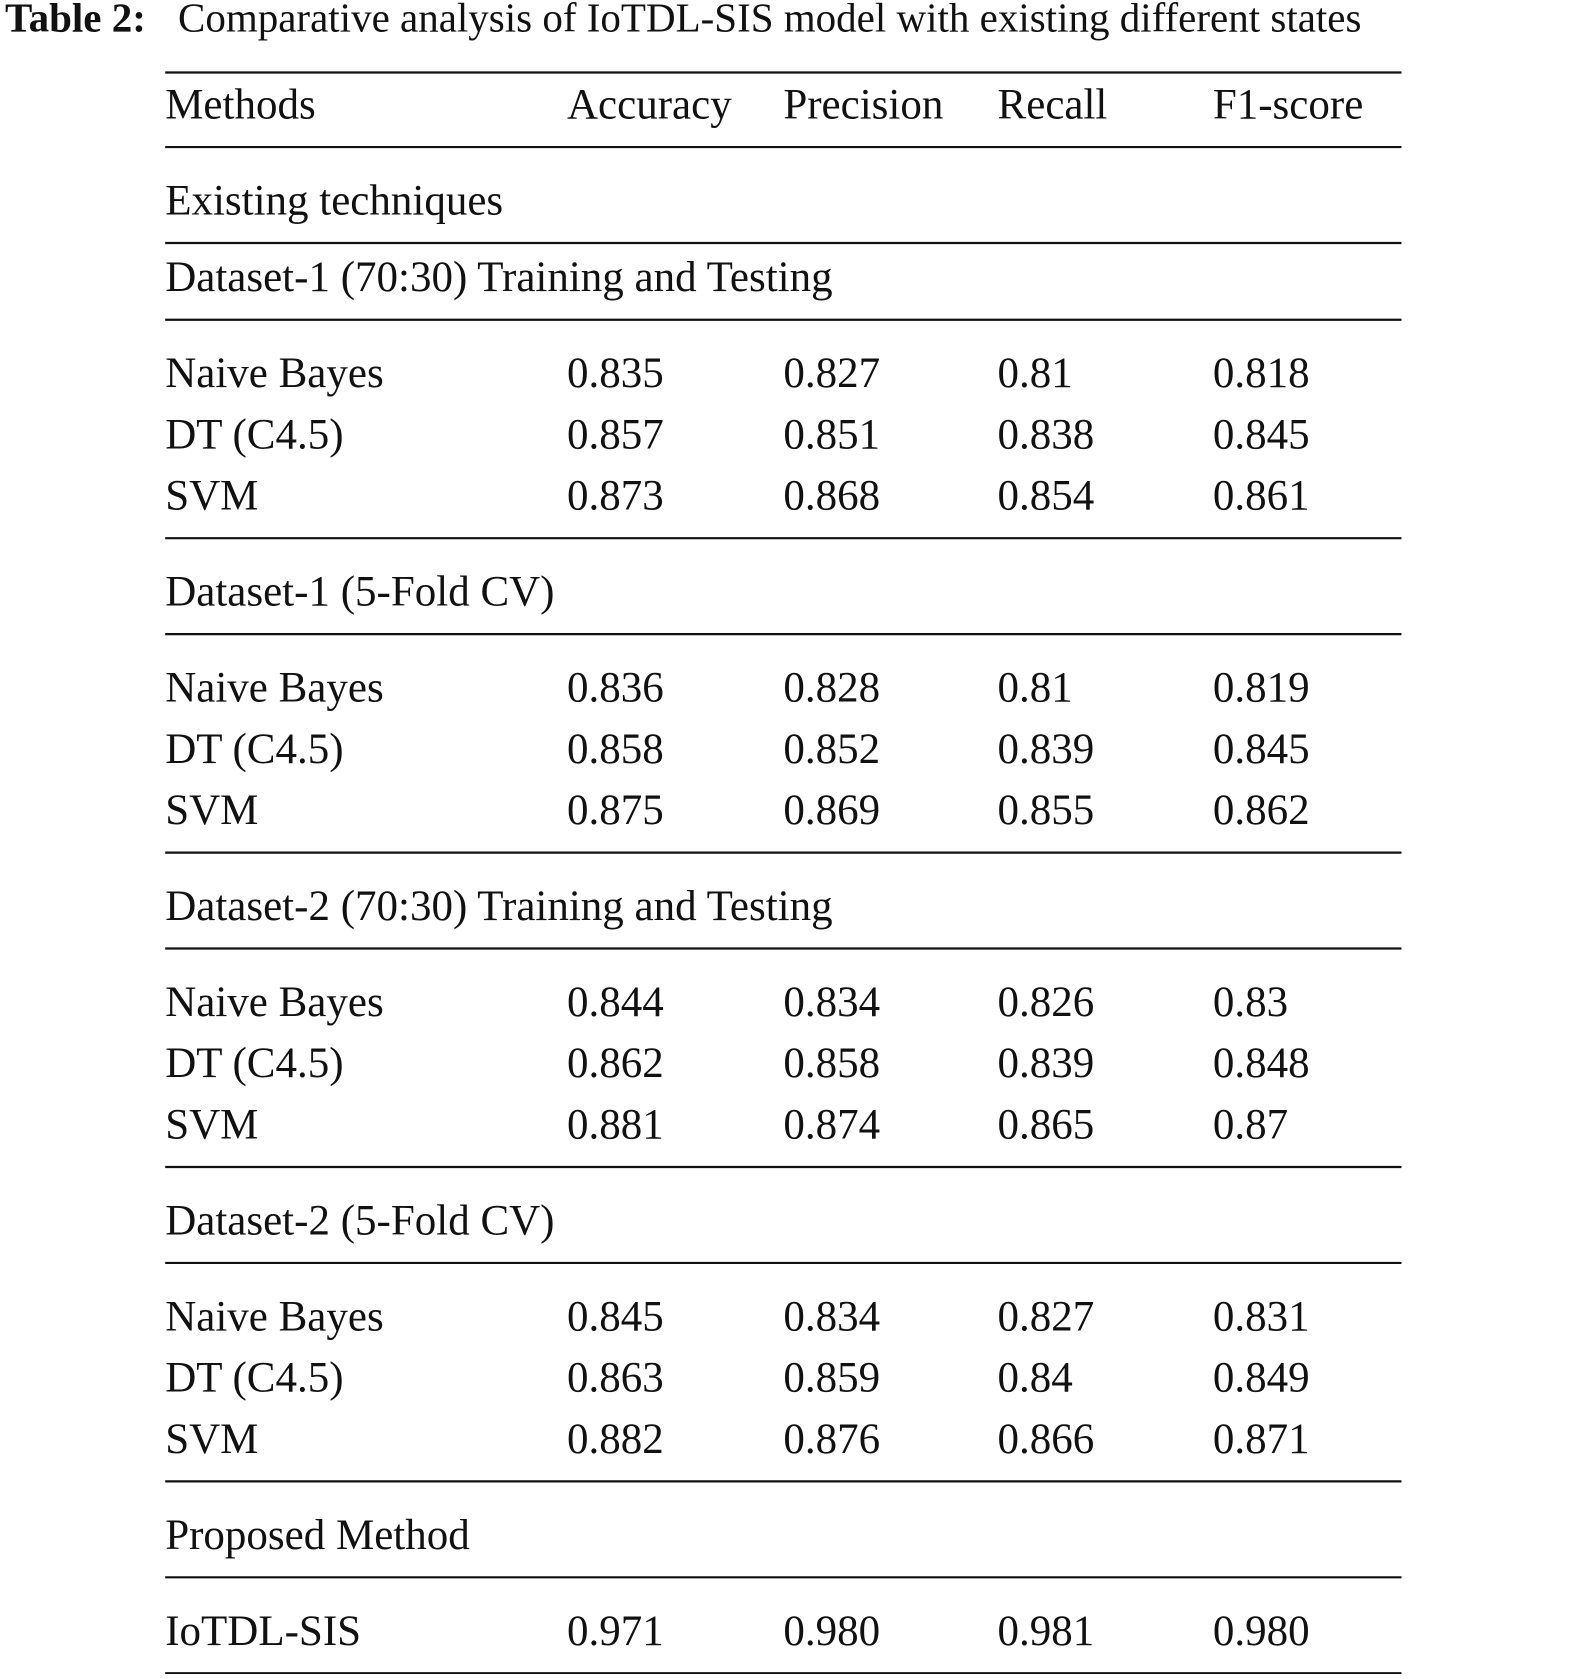  Describe the element at coordinates (615, 1125) in the screenshot. I see `metric-value: 0.881` at that location.